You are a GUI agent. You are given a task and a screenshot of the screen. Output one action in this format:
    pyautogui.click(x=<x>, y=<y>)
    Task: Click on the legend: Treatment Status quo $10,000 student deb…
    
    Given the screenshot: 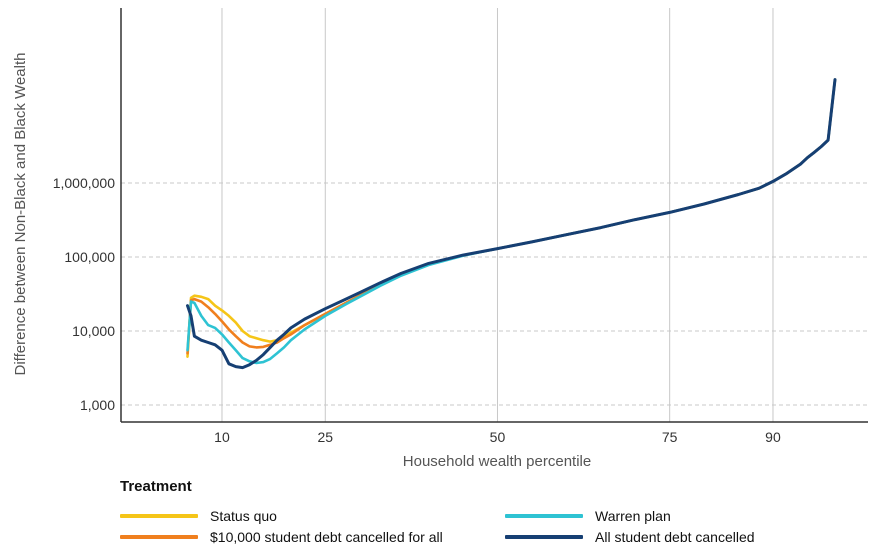 What is the action you would take?
    pyautogui.click(x=470, y=512)
    